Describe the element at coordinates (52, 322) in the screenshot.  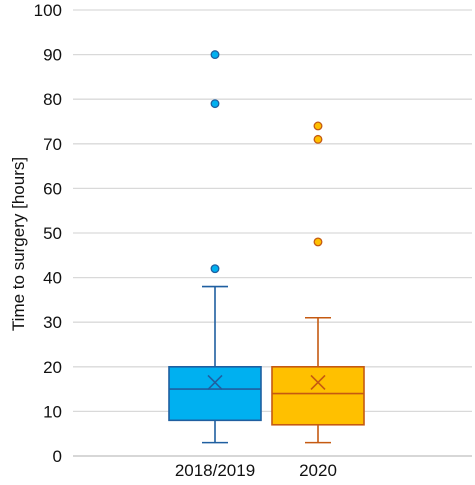
I see `y-tick-label: 30` at that location.